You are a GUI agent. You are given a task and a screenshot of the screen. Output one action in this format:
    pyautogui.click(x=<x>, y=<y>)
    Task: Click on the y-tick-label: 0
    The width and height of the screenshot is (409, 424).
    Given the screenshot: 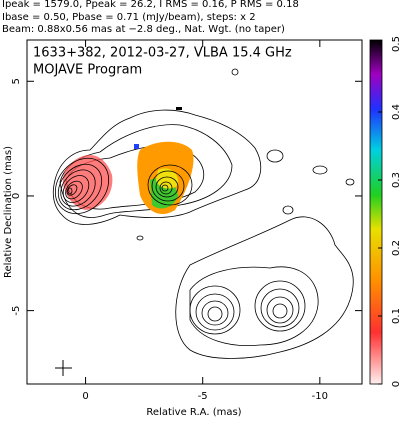 What is the action you would take?
    pyautogui.click(x=16, y=196)
    